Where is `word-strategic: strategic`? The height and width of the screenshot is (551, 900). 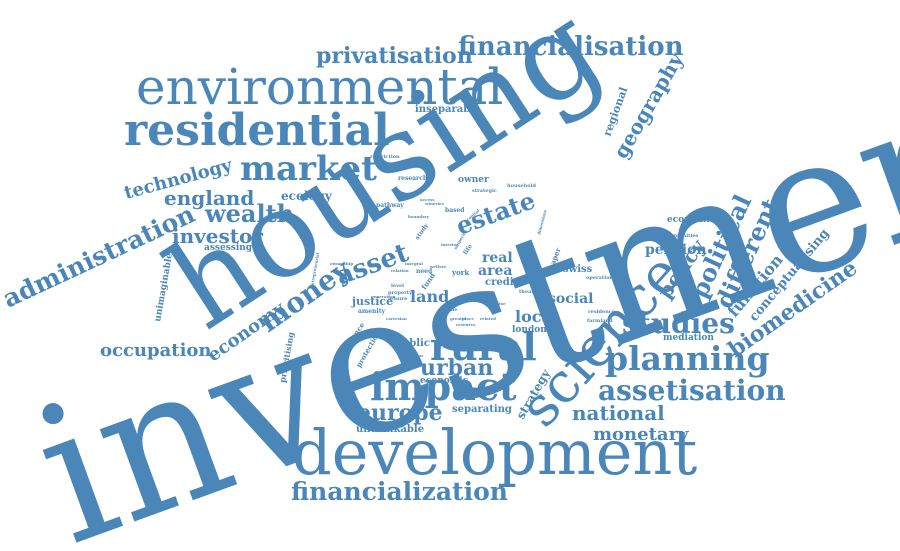 word-strategic: strategic is located at coordinates (484, 191).